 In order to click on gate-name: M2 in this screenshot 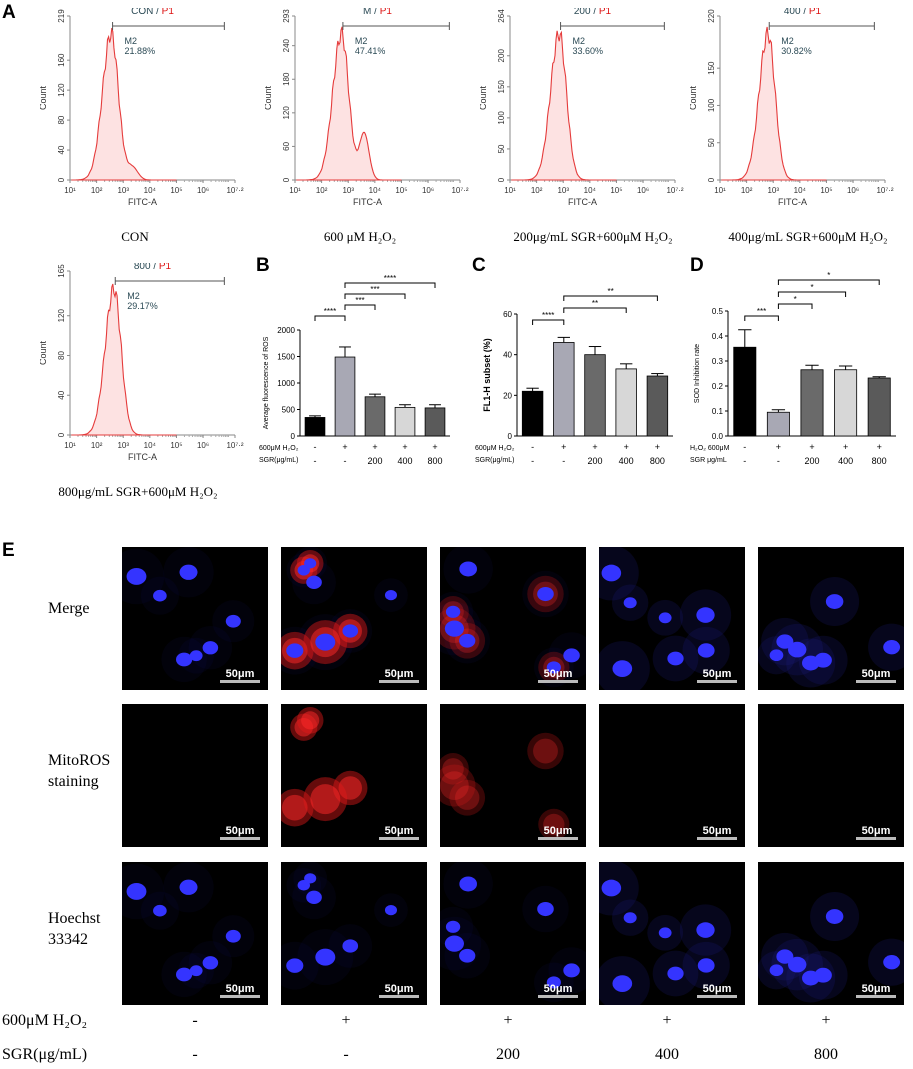, I will do `click(579, 41)`.